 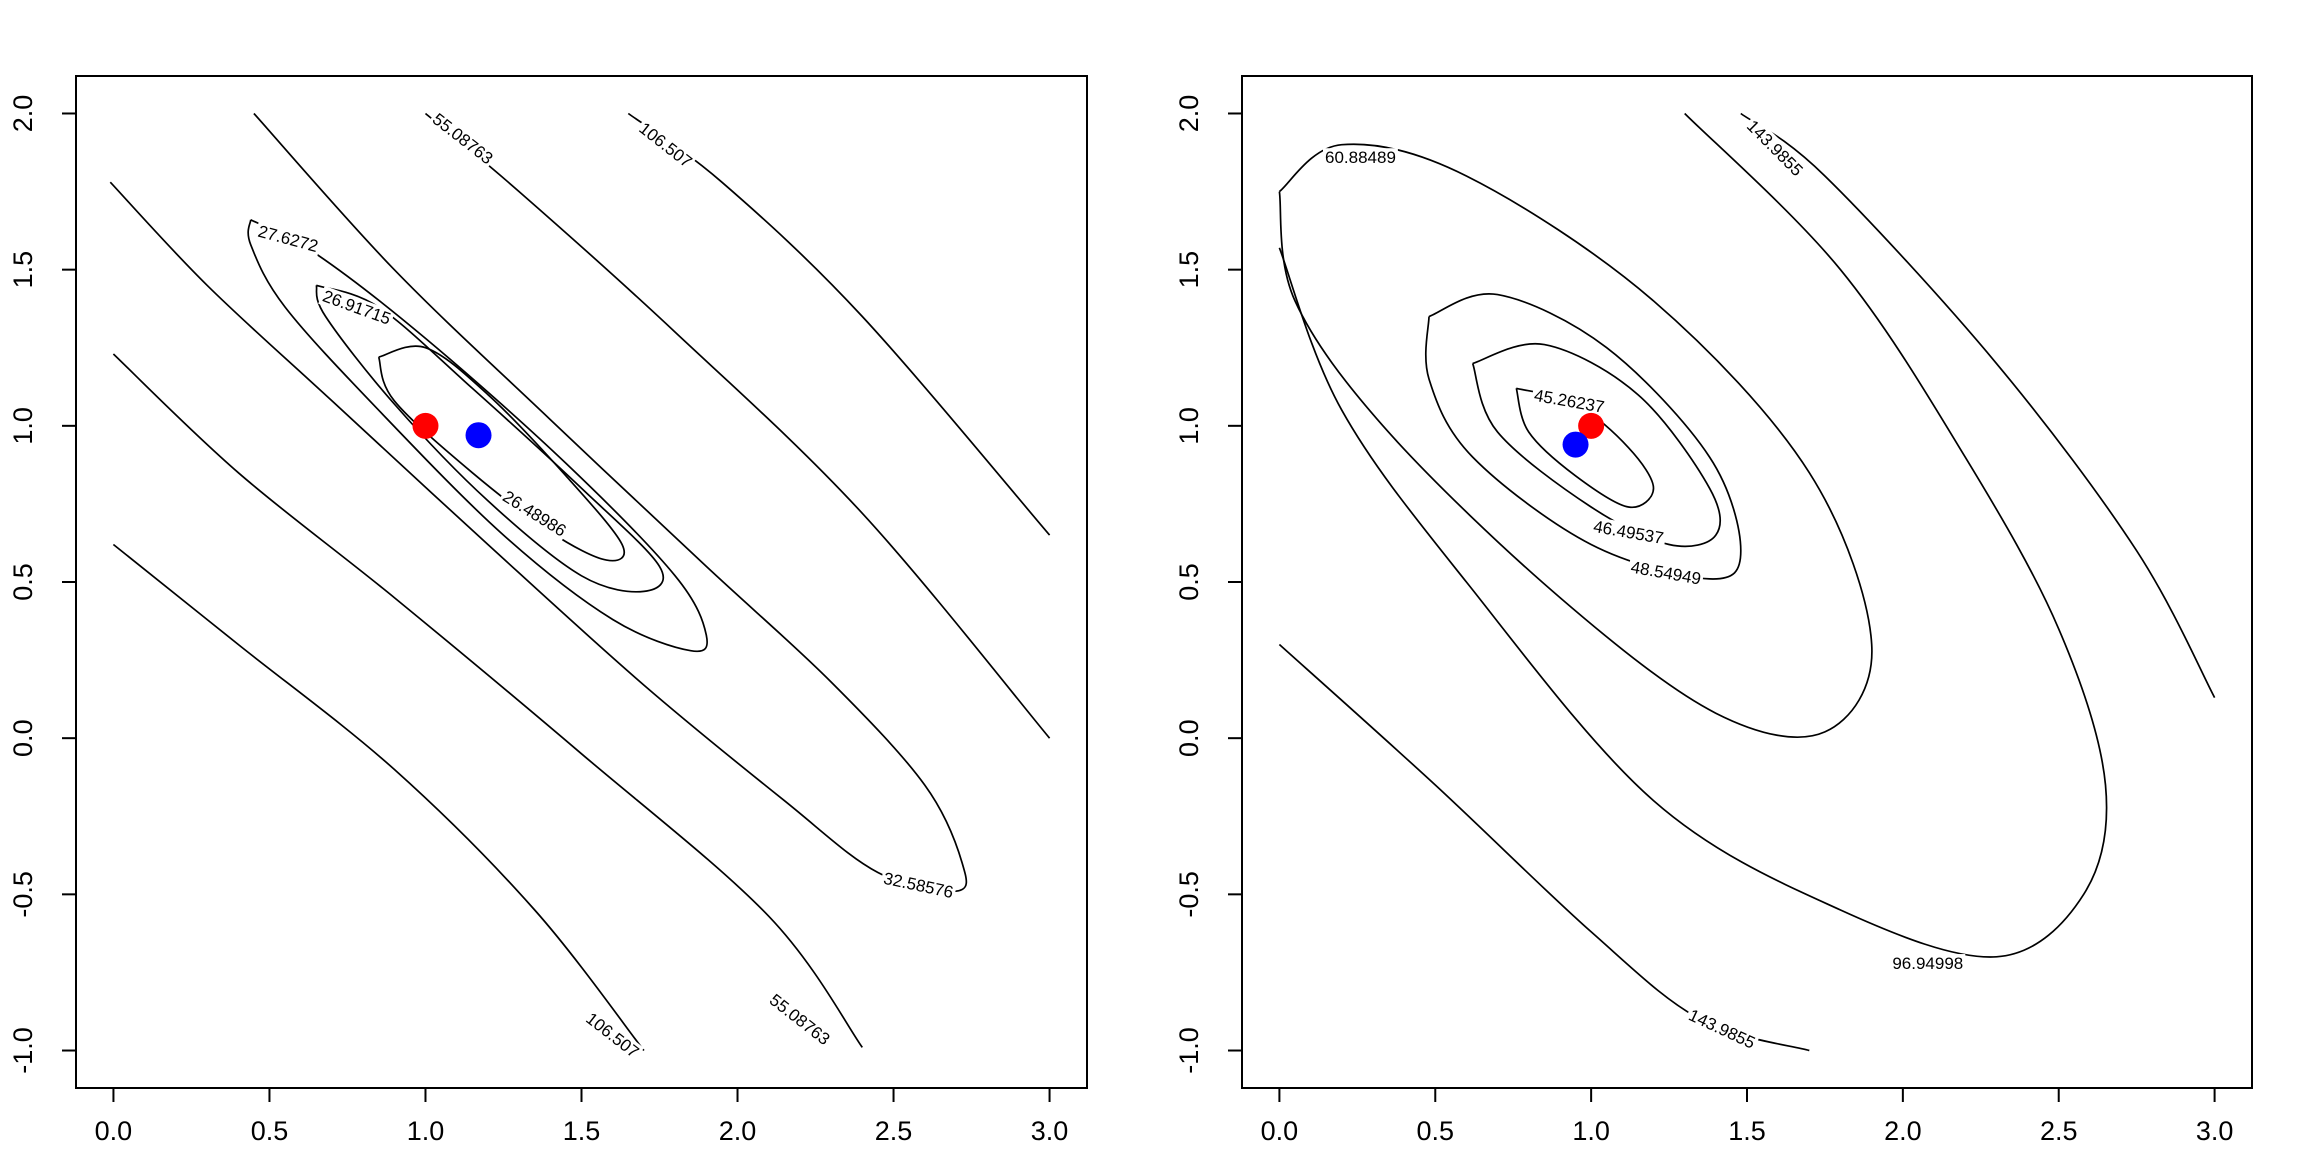 I want to click on contour-label: 45.26237, so click(x=1569, y=401).